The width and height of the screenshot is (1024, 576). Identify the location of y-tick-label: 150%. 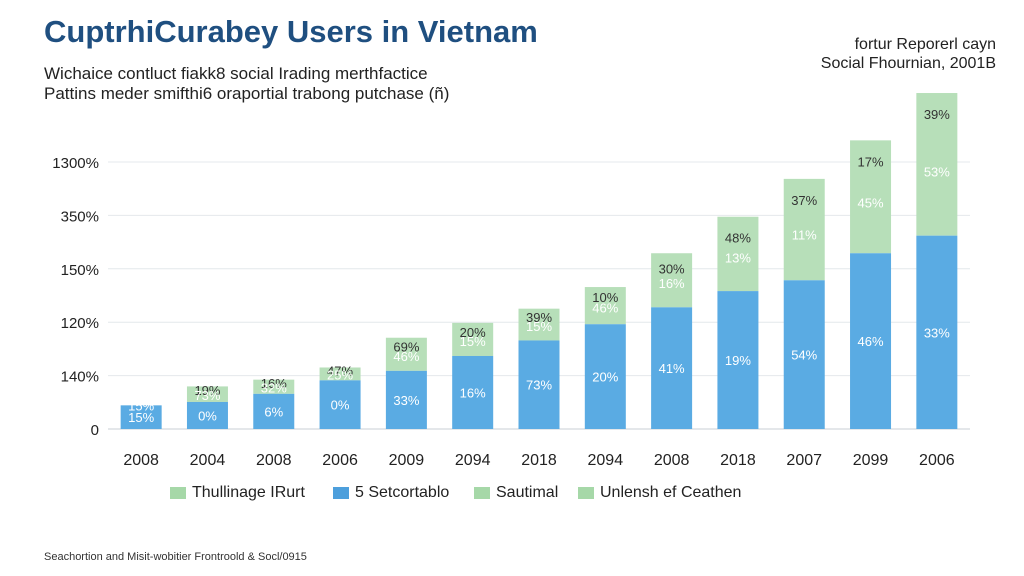
(80, 270).